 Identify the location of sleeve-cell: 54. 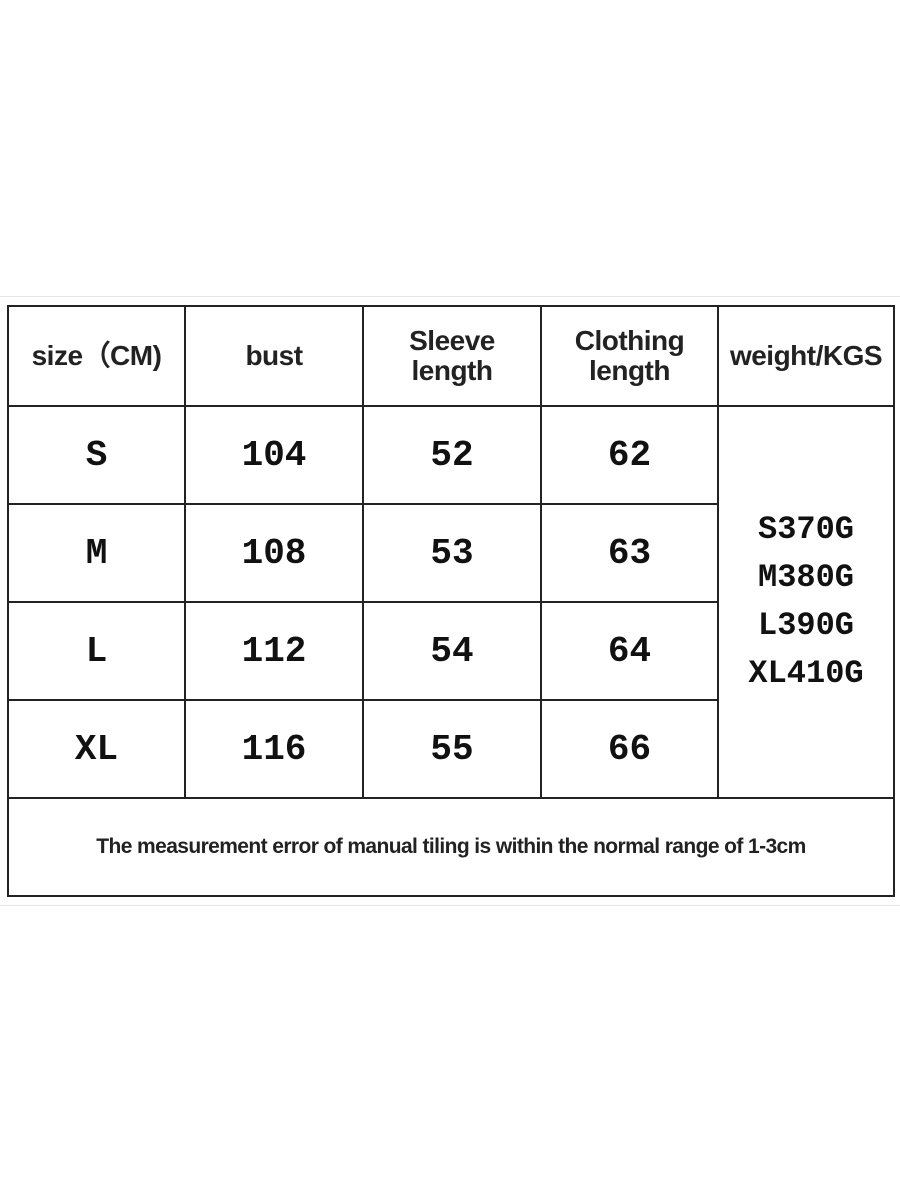
(452, 651).